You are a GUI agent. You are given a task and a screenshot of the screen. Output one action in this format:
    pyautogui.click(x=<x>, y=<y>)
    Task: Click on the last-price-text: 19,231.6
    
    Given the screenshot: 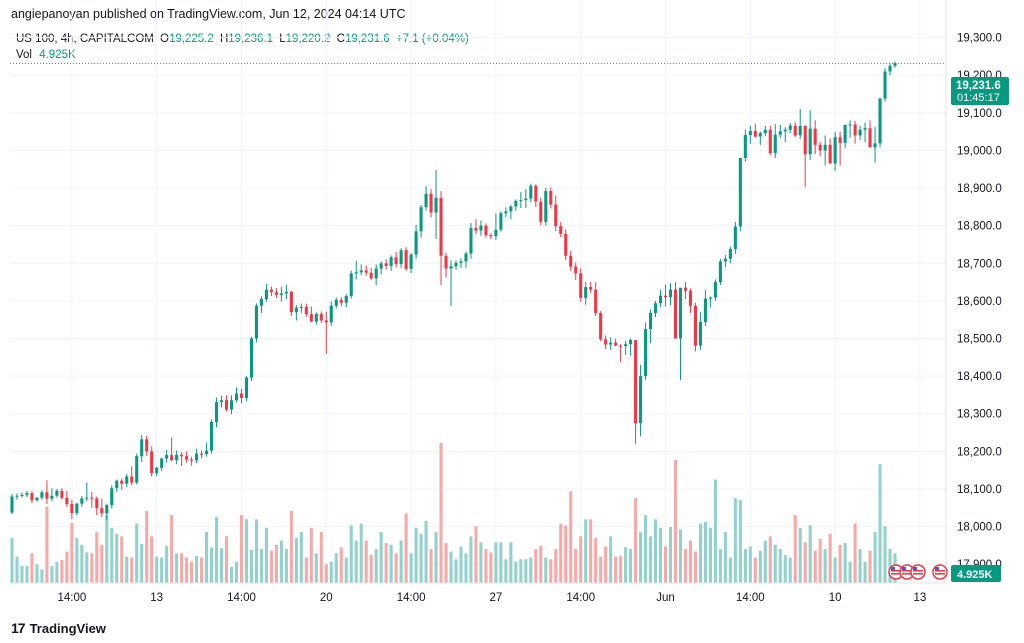 What is the action you would take?
    pyautogui.click(x=978, y=86)
    